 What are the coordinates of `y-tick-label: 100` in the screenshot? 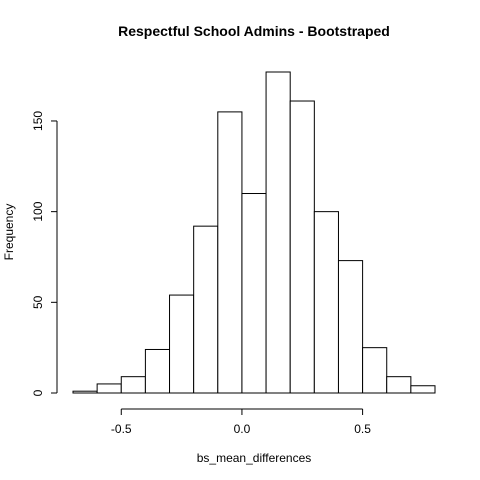 It's located at (38, 211).